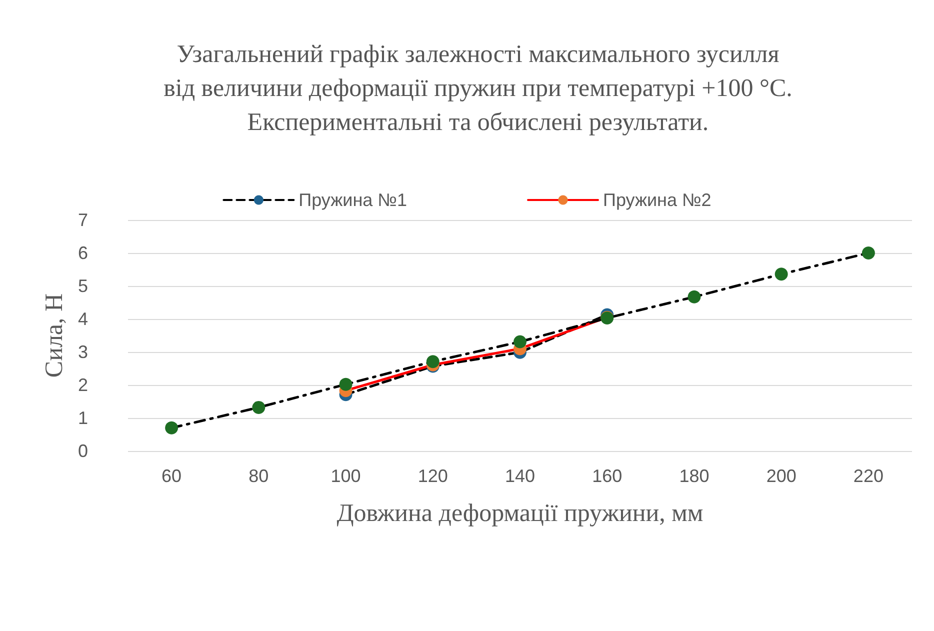  What do you see at coordinates (694, 476) in the screenshot?
I see `x-tick-label: 180` at bounding box center [694, 476].